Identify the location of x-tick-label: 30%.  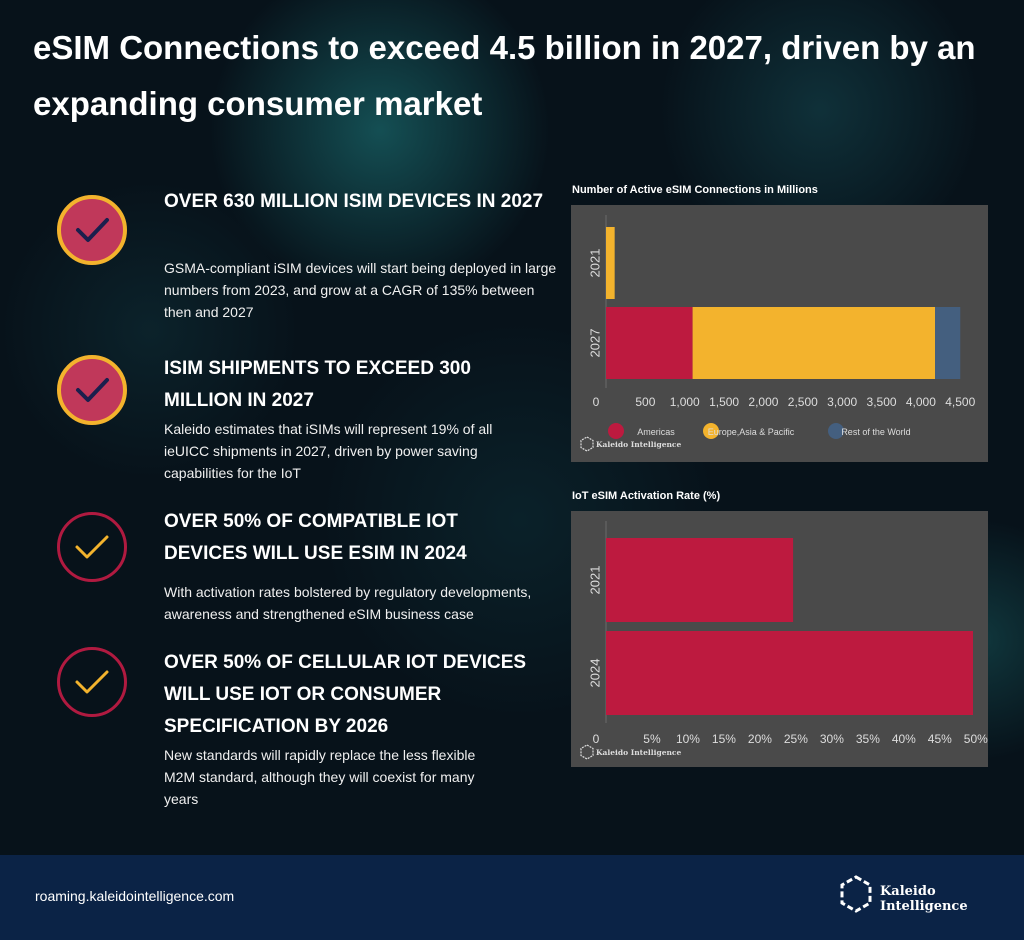
(832, 739).